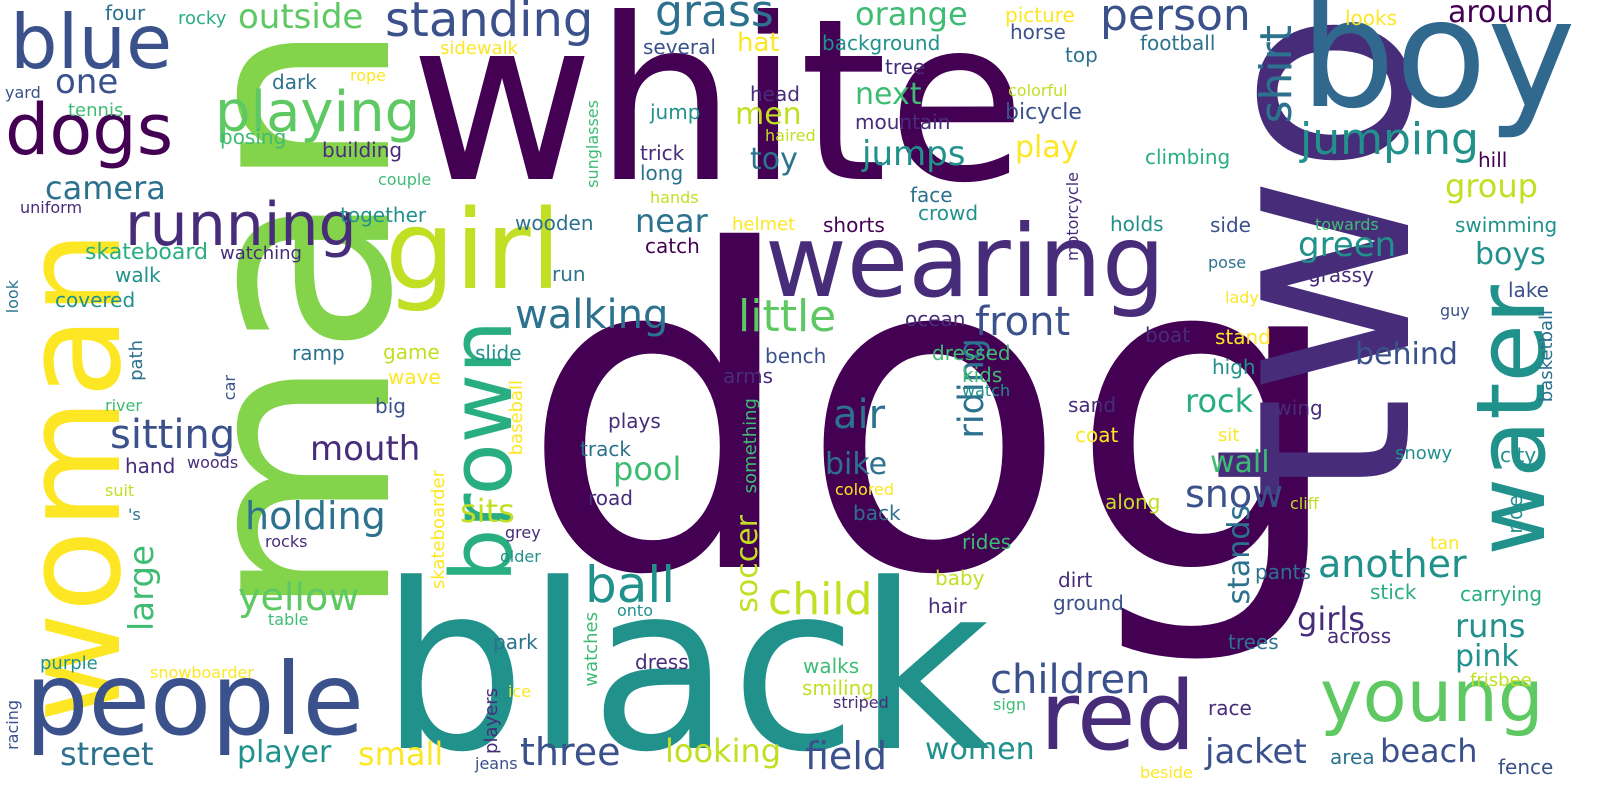  What do you see at coordinates (23, 92) in the screenshot?
I see `cloud-word: yard` at bounding box center [23, 92].